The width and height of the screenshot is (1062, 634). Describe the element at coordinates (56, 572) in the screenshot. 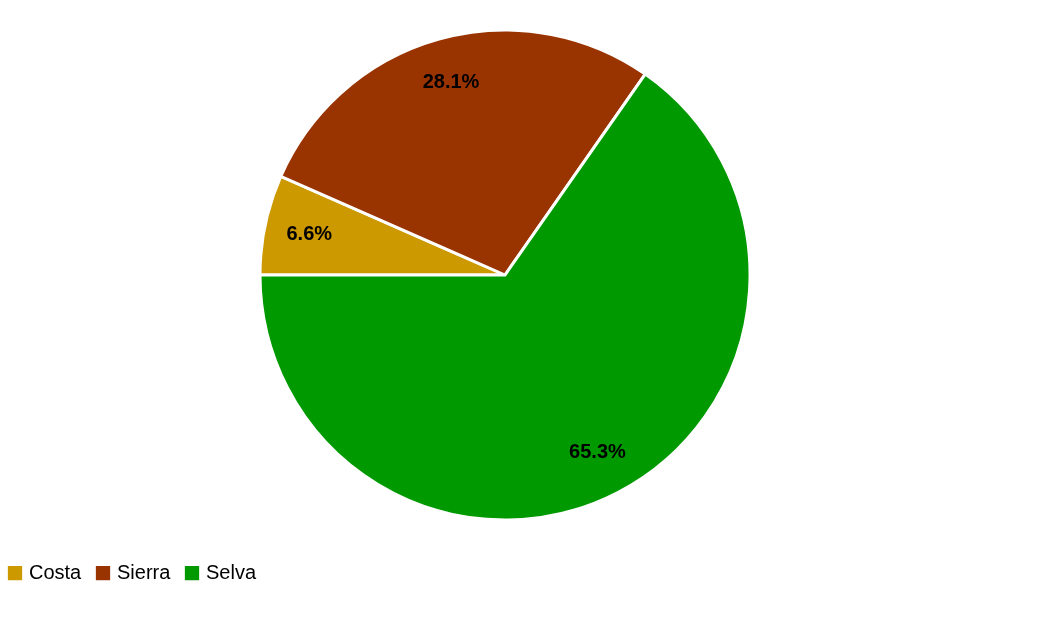

I see `legend-label: Costa` at that location.